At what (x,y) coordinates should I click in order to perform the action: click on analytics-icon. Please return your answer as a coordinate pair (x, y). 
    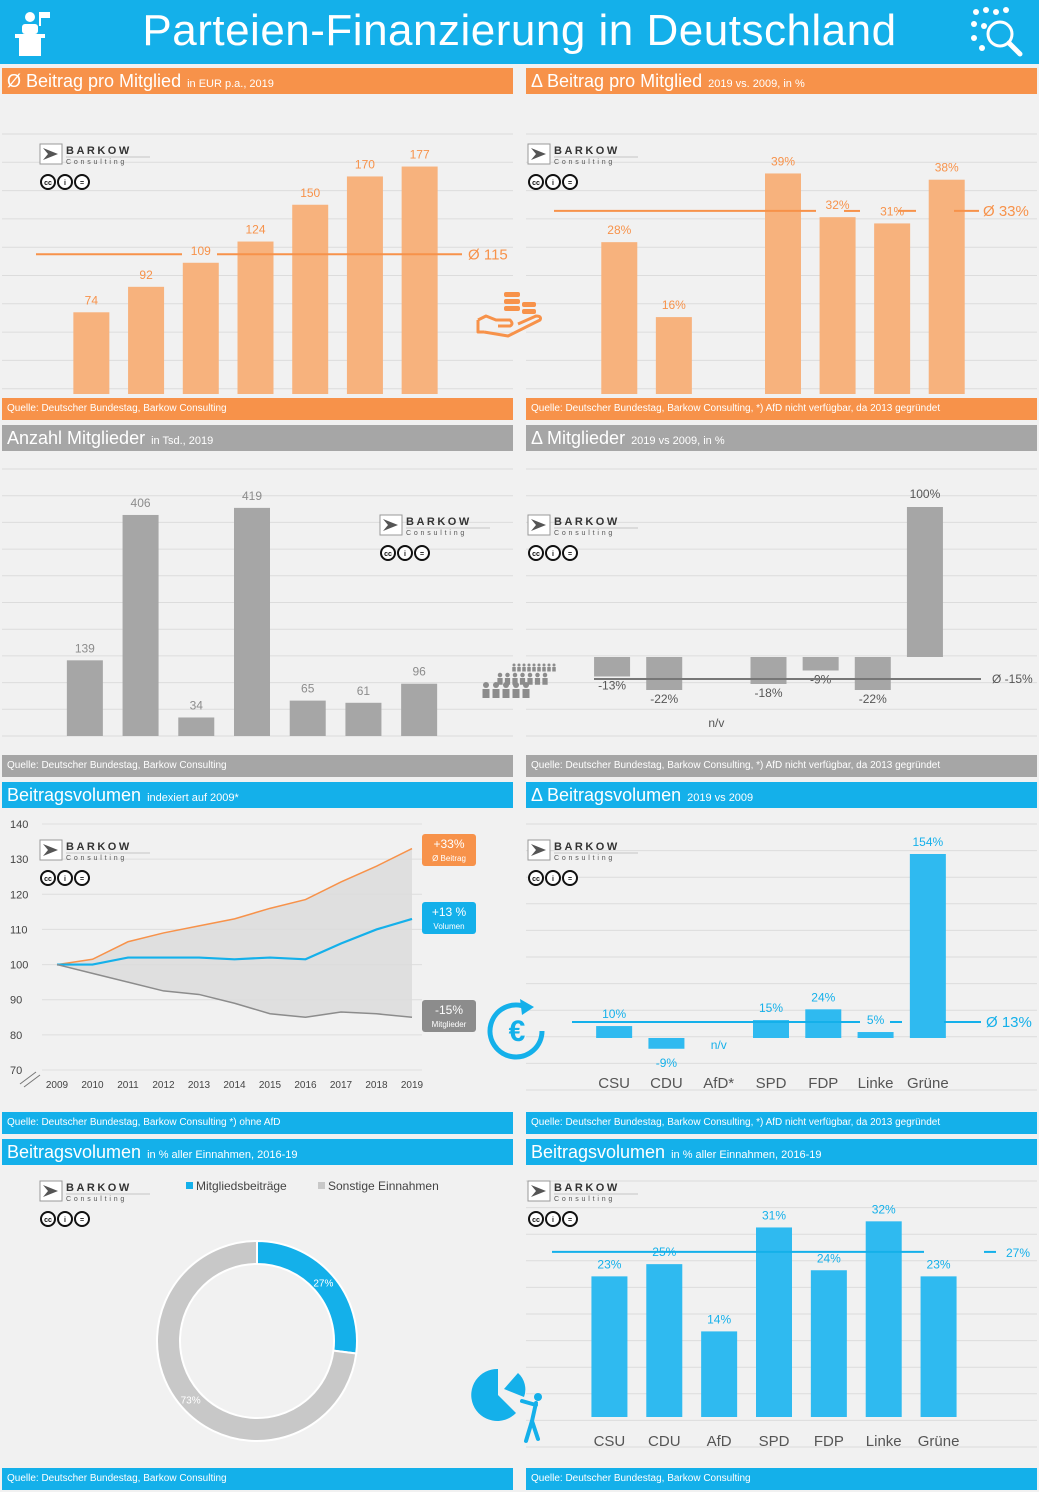
    Looking at the image, I should click on (997, 32).